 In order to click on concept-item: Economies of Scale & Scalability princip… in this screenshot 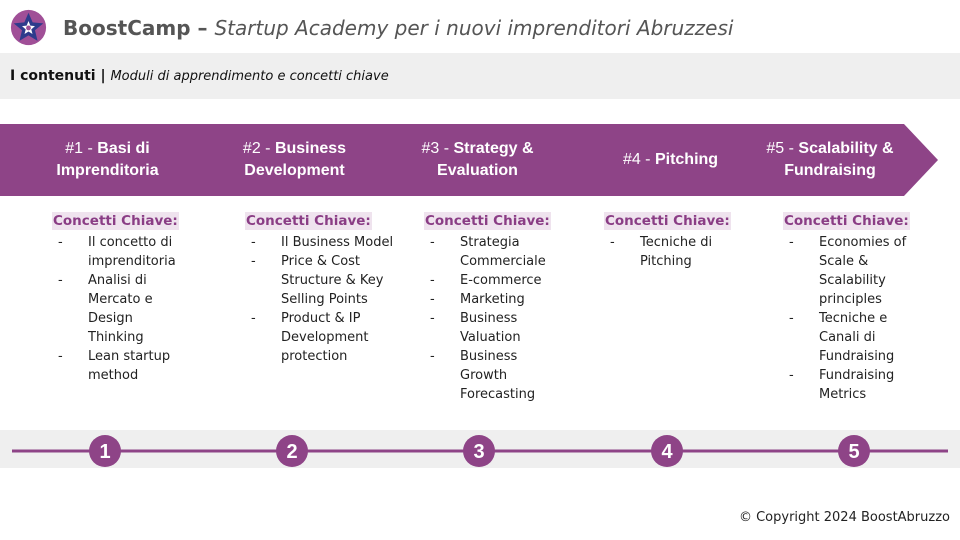, I will do `click(853, 271)`.